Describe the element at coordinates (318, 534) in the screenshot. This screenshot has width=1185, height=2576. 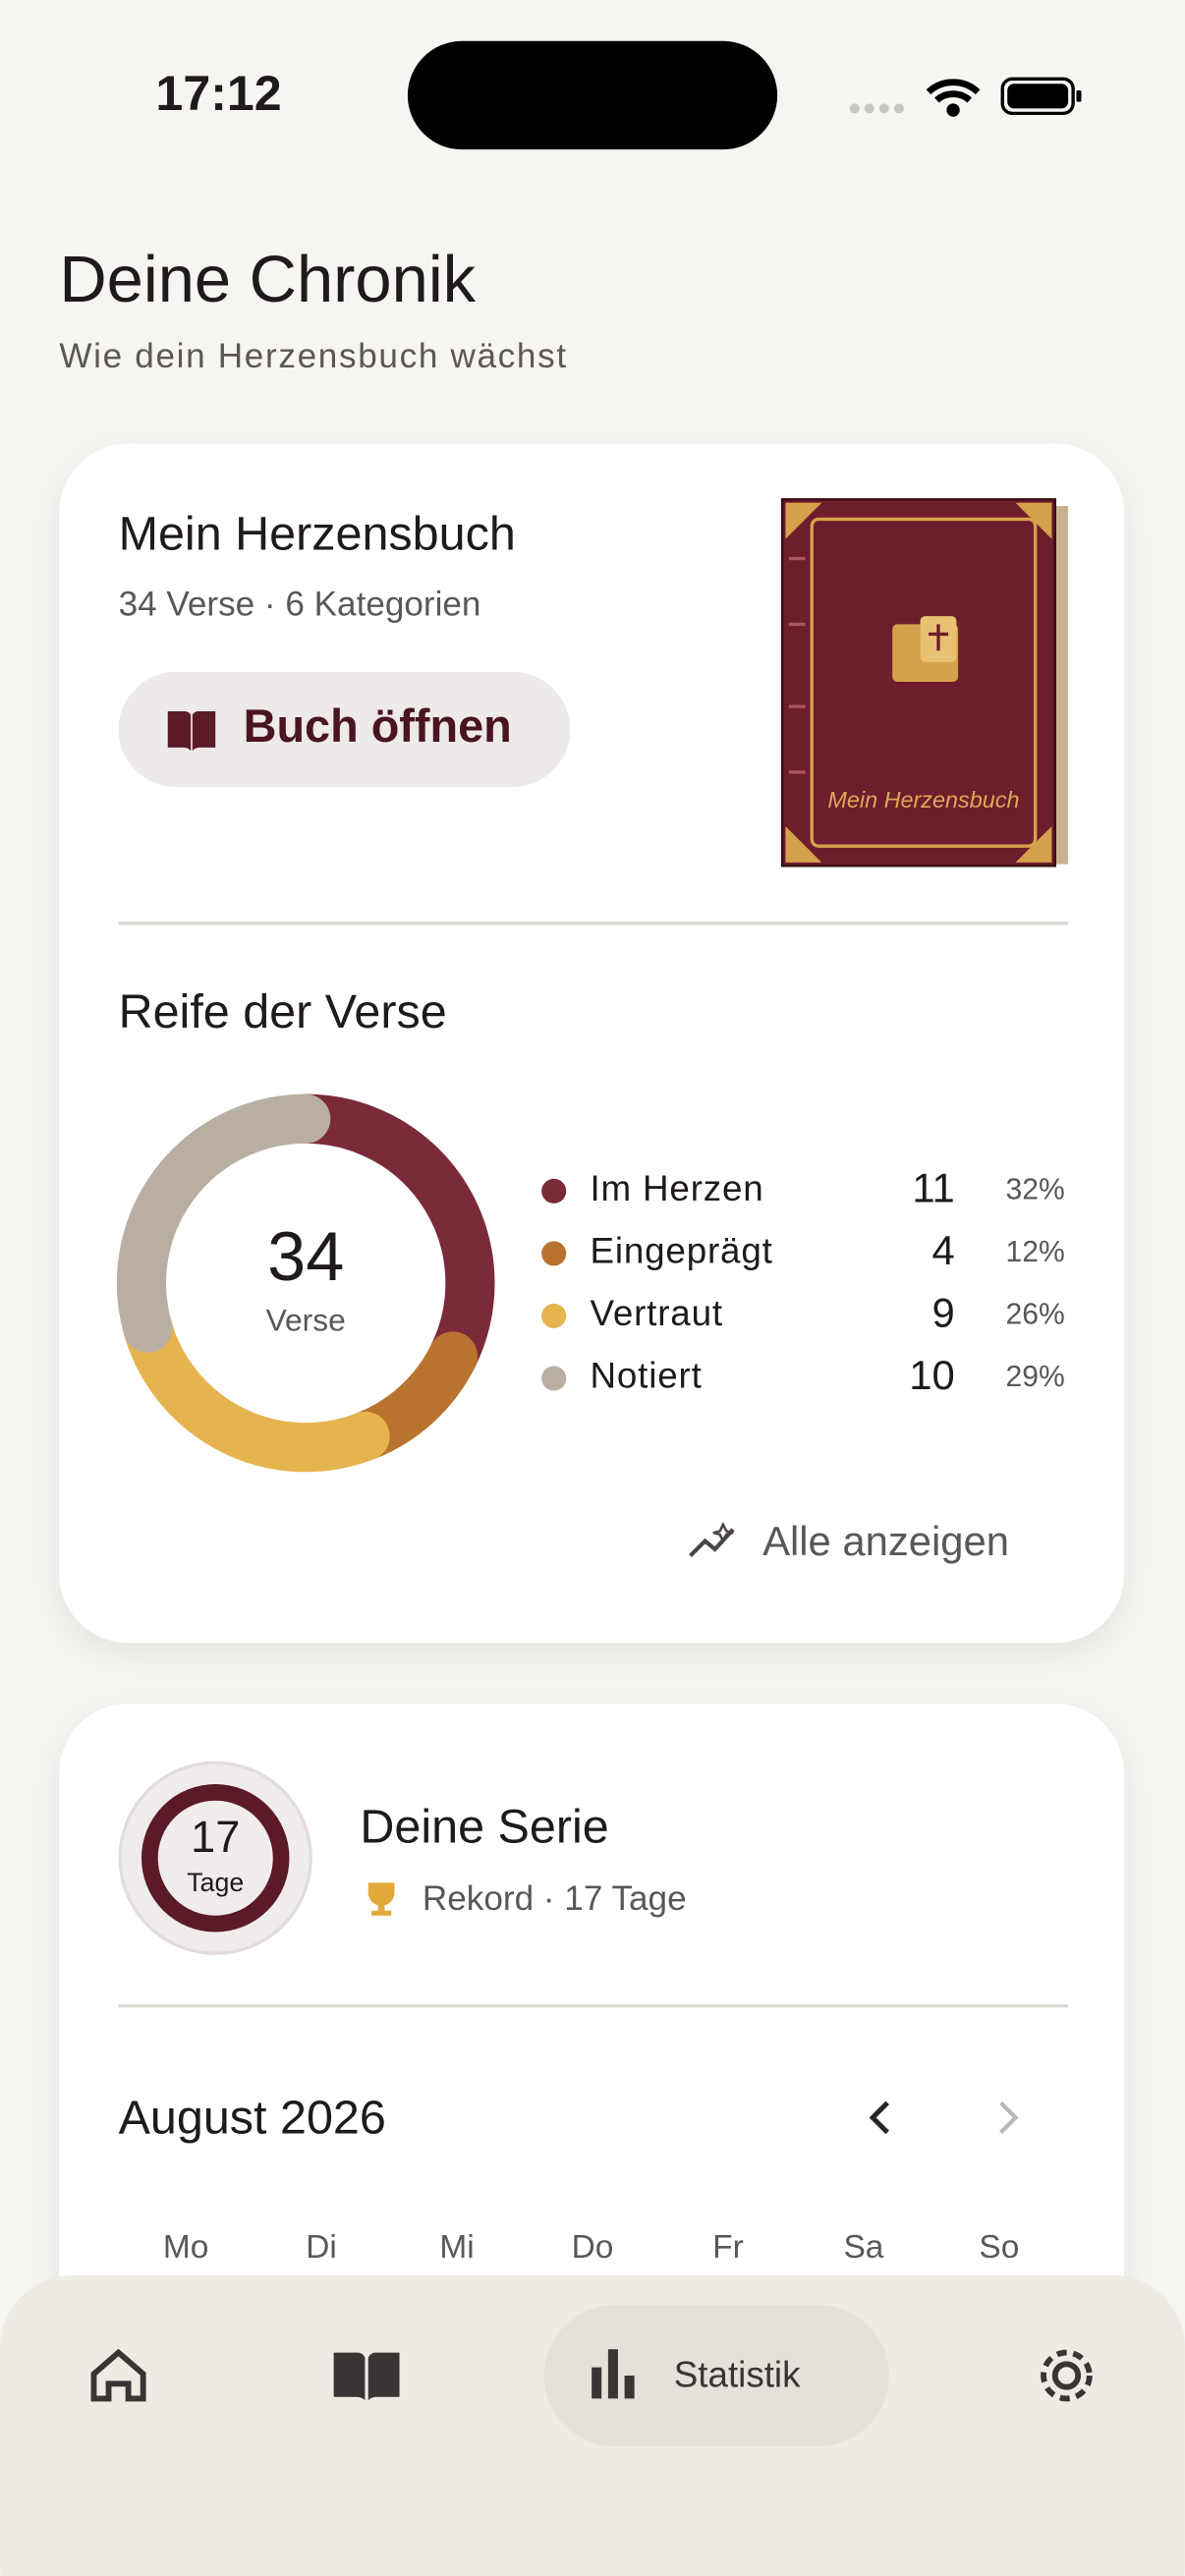
I see `book-title: Mein Herzensbuch` at that location.